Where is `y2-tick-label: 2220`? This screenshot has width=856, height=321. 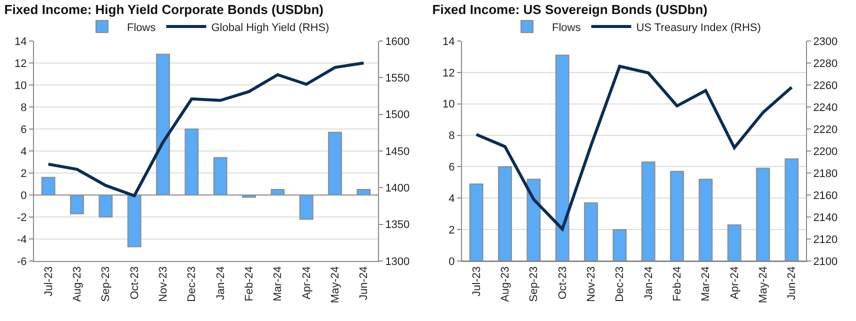 y2-tick-label: 2220 is located at coordinates (825, 130).